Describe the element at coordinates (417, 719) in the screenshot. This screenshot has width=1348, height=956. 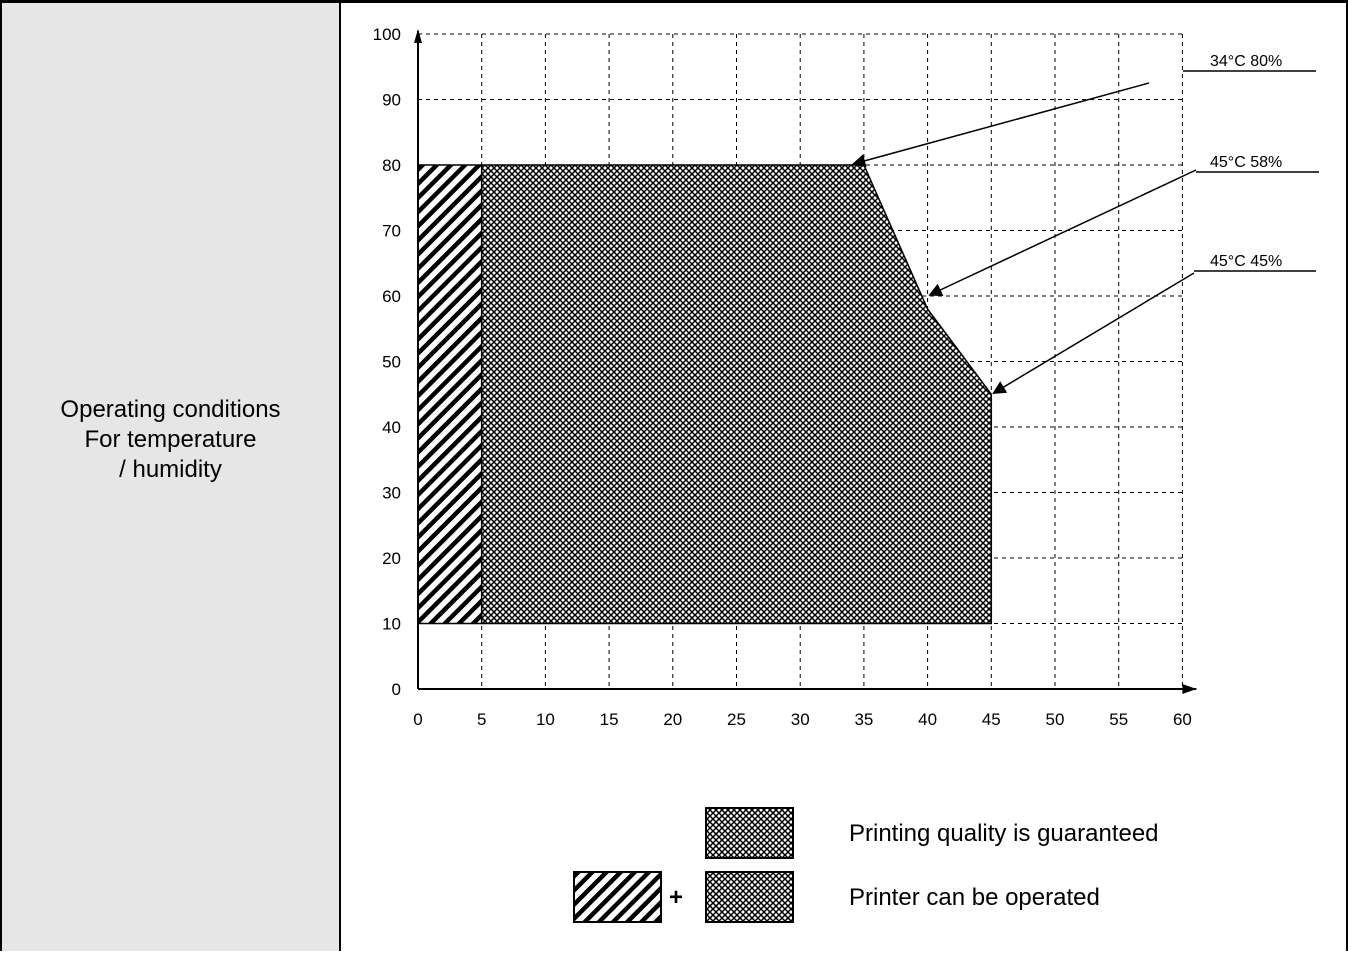
I see `x-tick-label: 0` at that location.